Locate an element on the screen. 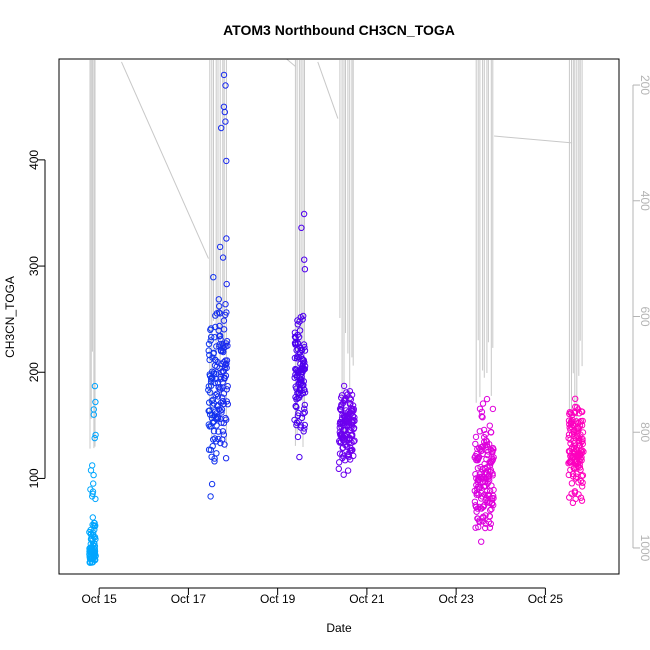 The width and height of the screenshot is (650, 650). x-tick-label: Oct 17 is located at coordinates (189, 599).